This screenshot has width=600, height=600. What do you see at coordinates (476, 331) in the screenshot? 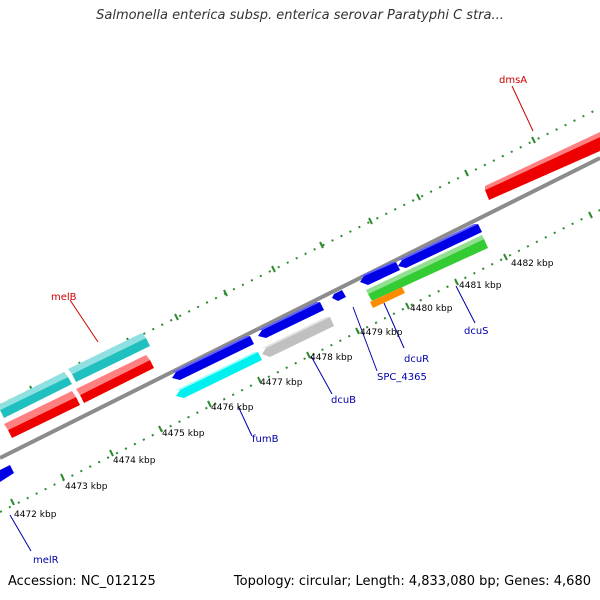
I see `gene-label-dcuS: dcuS` at bounding box center [476, 331].